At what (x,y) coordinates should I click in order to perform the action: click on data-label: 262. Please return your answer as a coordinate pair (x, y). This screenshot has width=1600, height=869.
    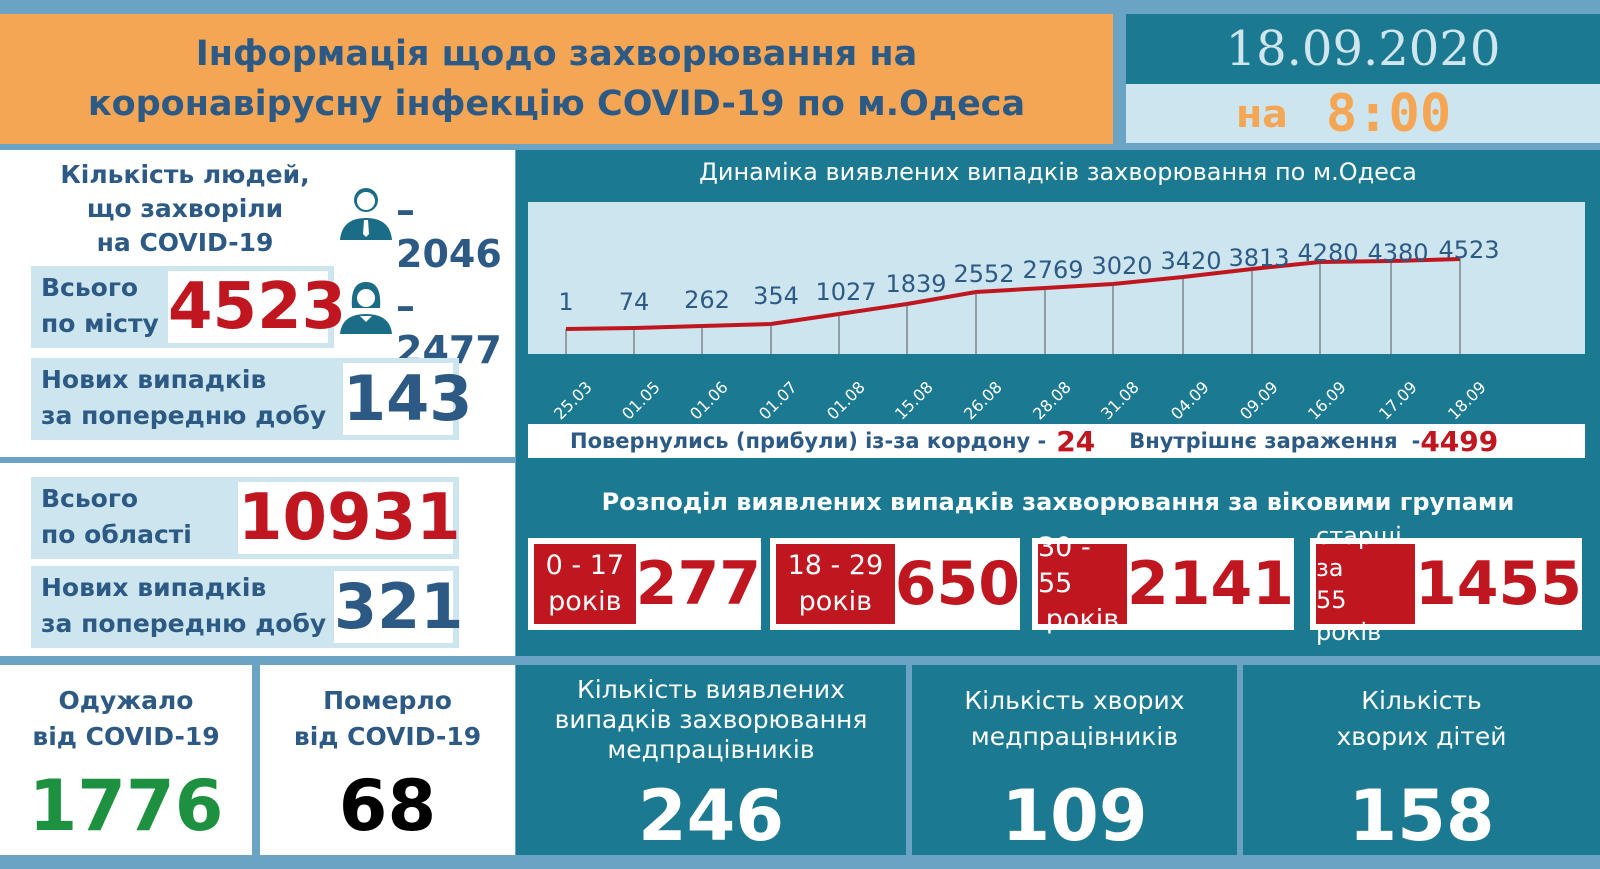
    Looking at the image, I should click on (707, 300).